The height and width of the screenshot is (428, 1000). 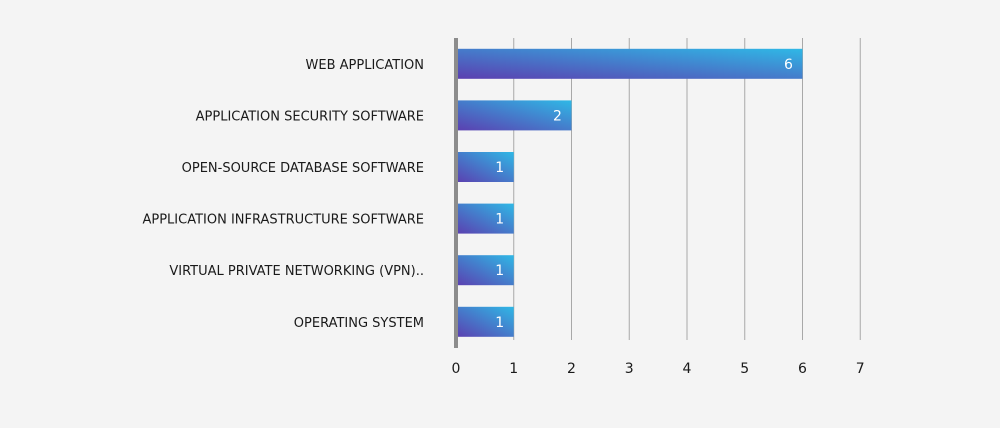 I want to click on data-label-3: 1, so click(x=499, y=168).